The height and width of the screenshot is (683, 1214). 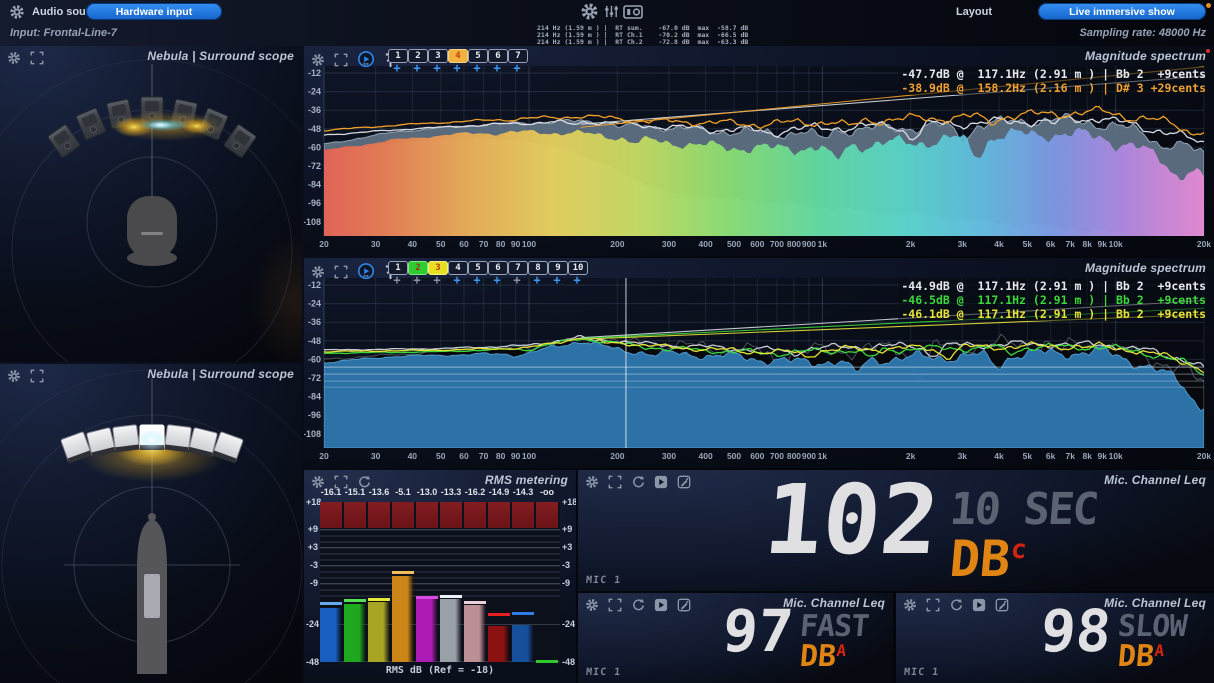 I want to click on leq-integration-mode: 10 SEC, so click(x=1023, y=509).